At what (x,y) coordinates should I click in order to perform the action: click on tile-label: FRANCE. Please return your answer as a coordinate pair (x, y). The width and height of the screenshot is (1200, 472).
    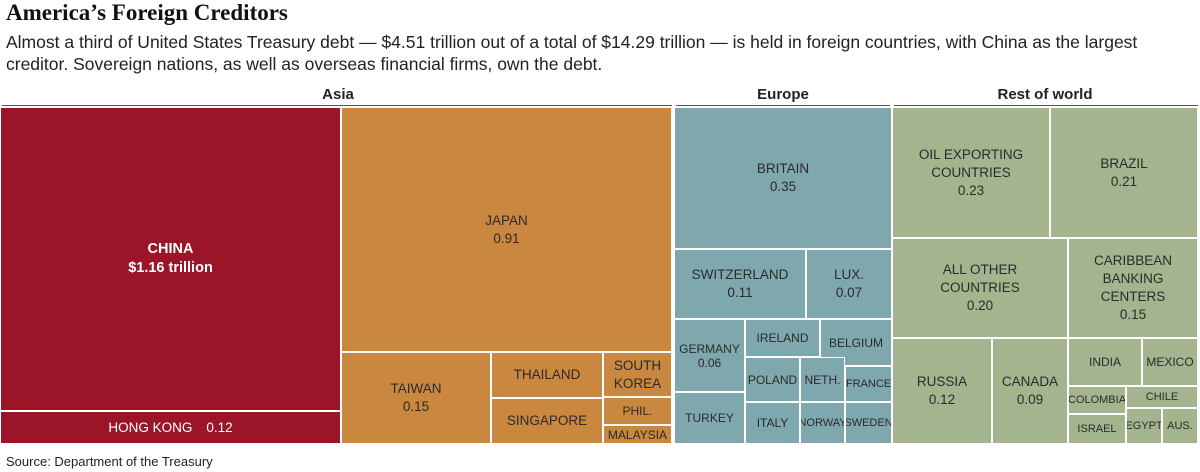
    Looking at the image, I should click on (868, 383).